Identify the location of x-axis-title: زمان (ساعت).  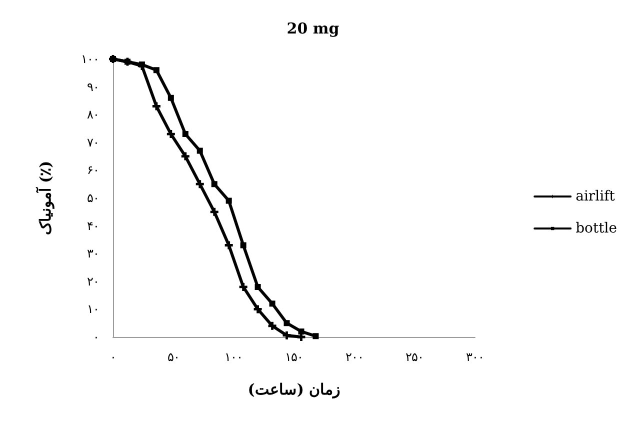
(294, 389).